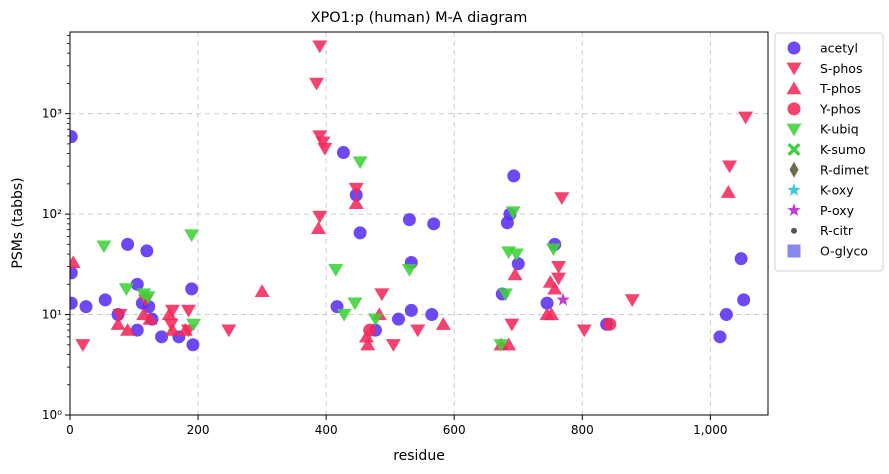  What do you see at coordinates (52, 114) in the screenshot?
I see `y-tick-label: 10³` at bounding box center [52, 114].